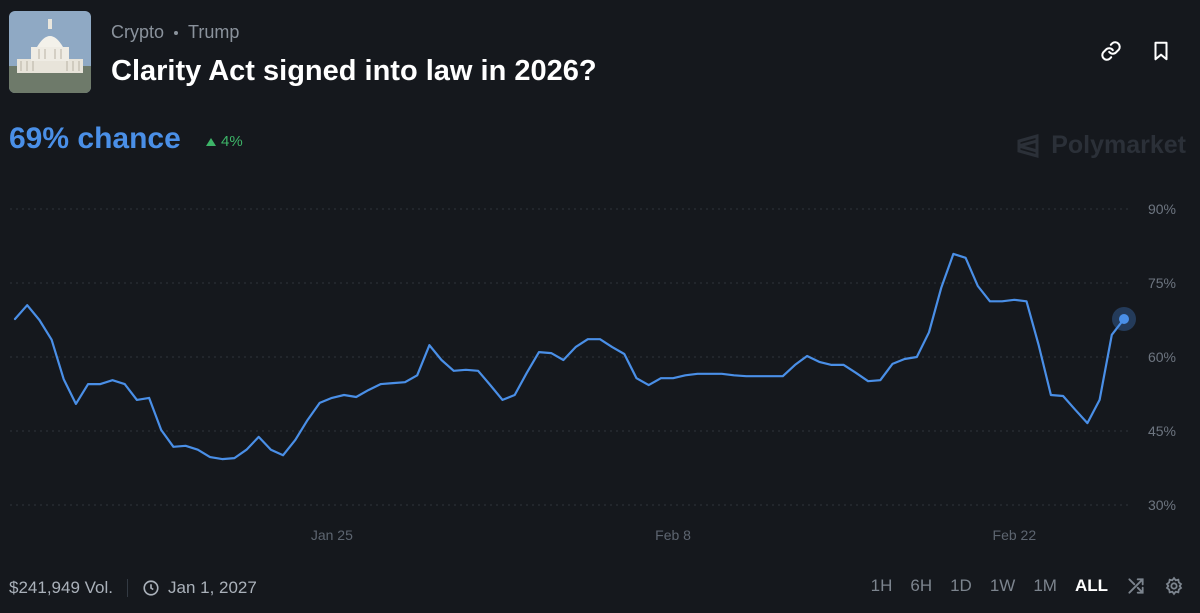 This screenshot has height=613, width=1200. What do you see at coordinates (127, 588) in the screenshot?
I see `divider` at bounding box center [127, 588].